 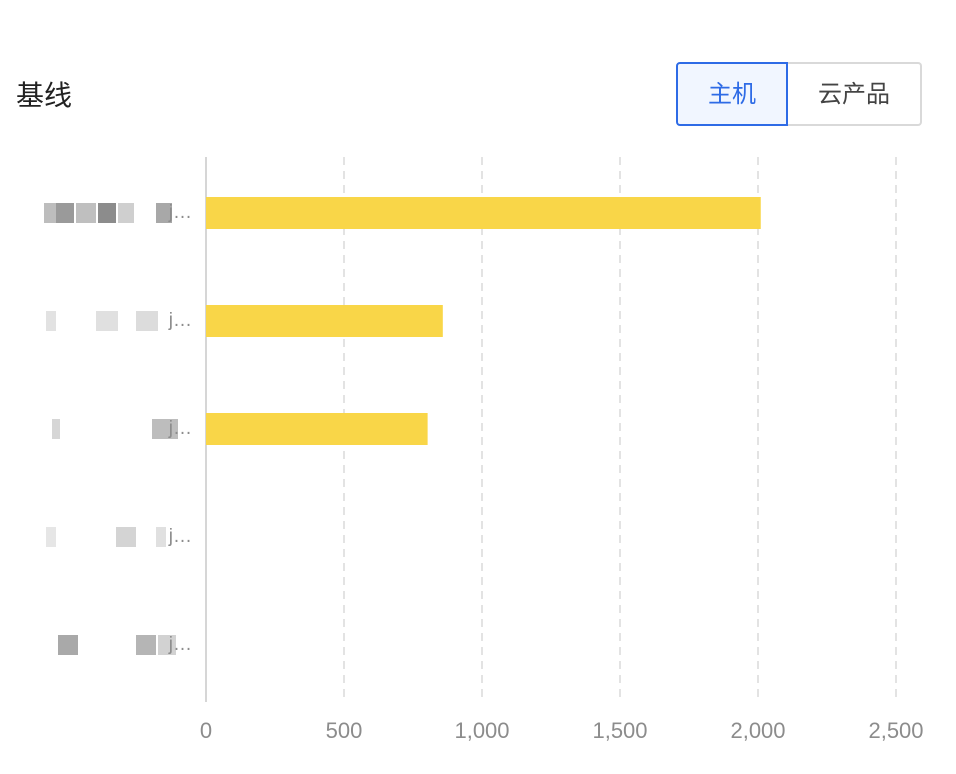 What do you see at coordinates (44, 95) in the screenshot?
I see `panel-title: 基线` at bounding box center [44, 95].